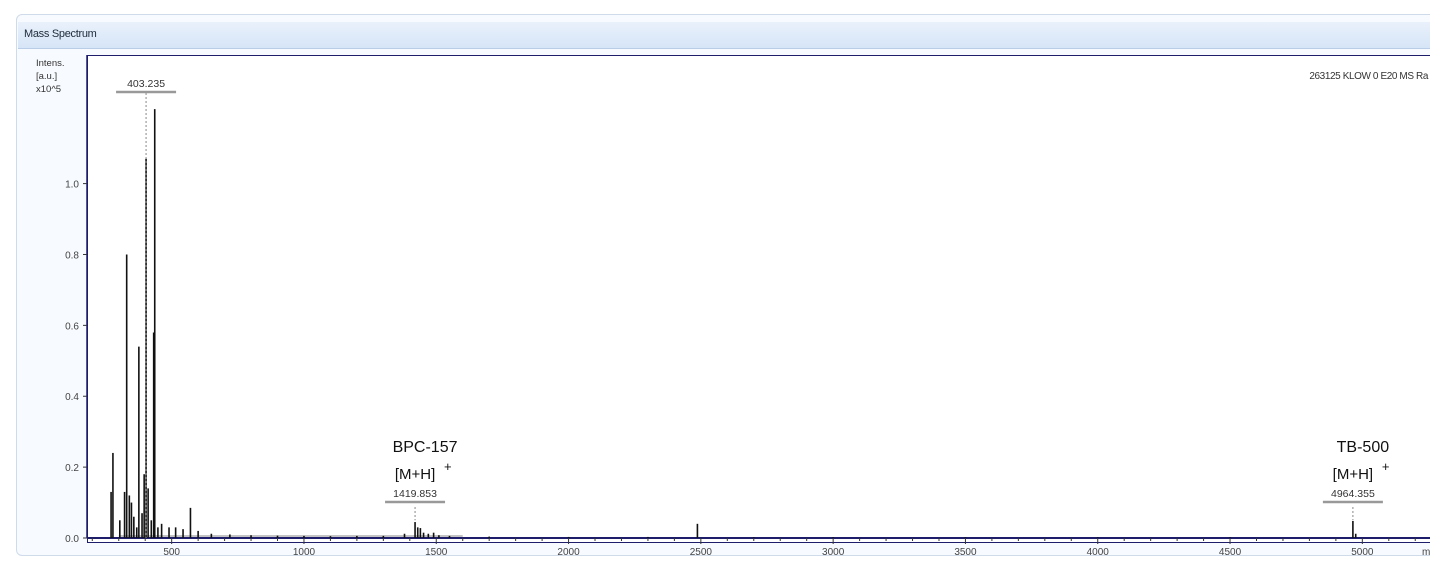 The height and width of the screenshot is (562, 1430). I want to click on window-titlebar: Mass Spectrum, so click(724, 35).